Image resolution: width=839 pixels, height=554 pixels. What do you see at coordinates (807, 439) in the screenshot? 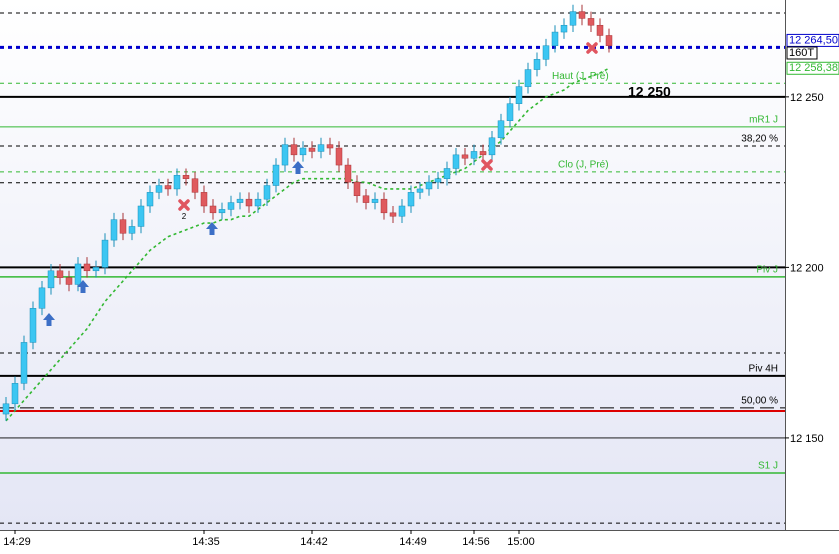
I see `y-tick-label: 12 150` at bounding box center [807, 439].